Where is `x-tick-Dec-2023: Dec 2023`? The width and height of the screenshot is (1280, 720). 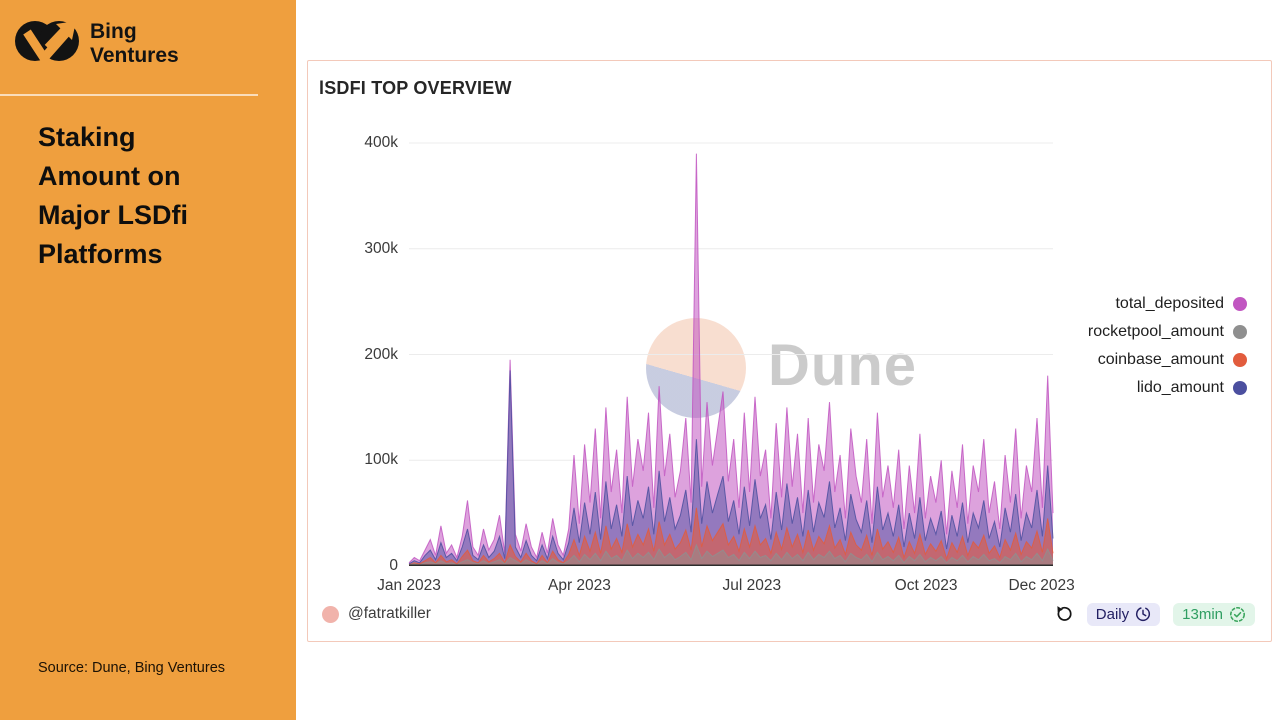 x-tick-Dec-2023: Dec 2023 is located at coordinates (1041, 585).